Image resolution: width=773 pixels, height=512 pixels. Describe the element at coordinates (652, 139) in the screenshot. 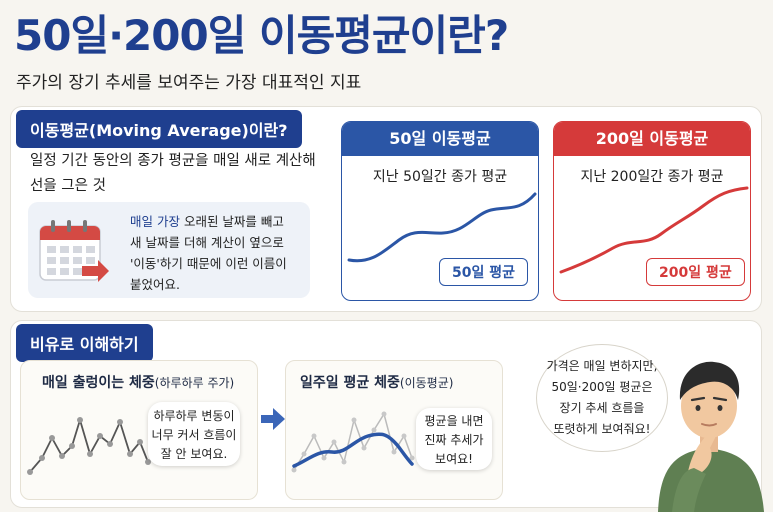

I see `card-200-header: 200일 이동평균` at that location.